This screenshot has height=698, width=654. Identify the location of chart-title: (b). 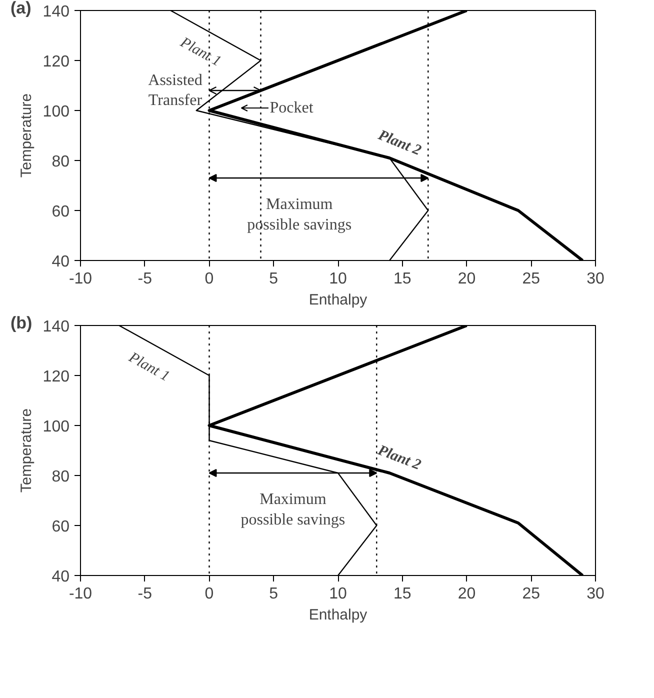
(21, 323).